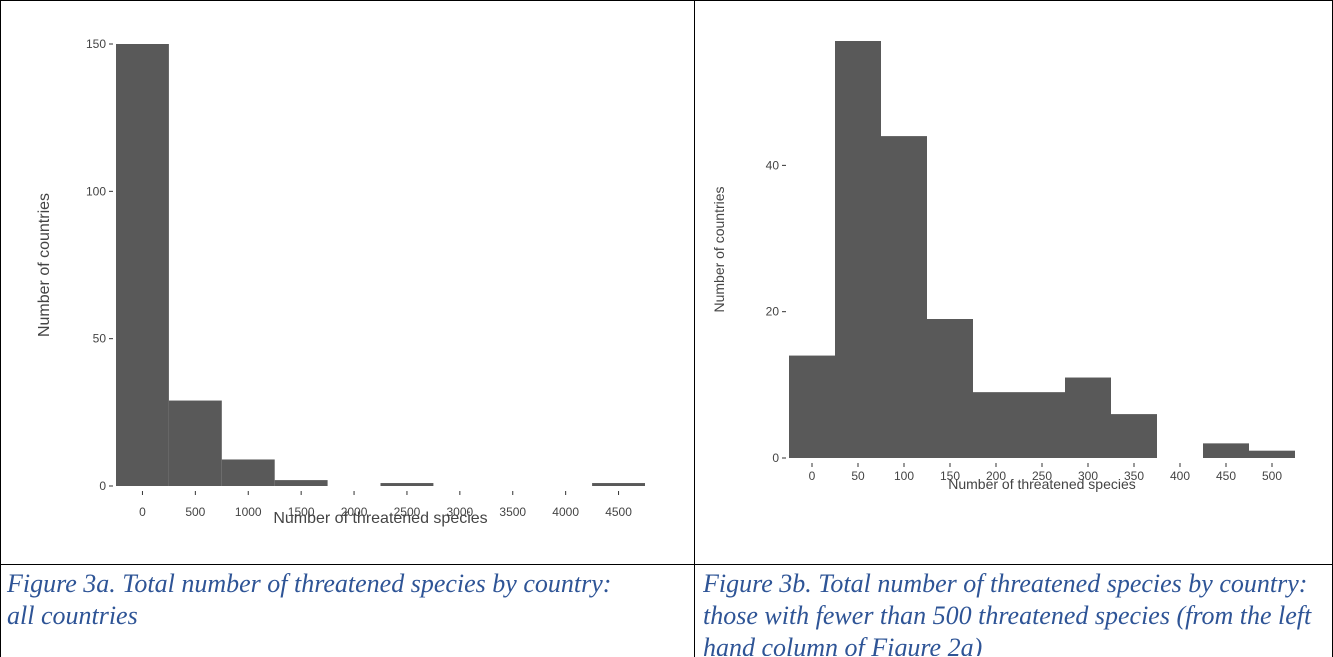 The image size is (1333, 657). I want to click on x-axis-tick-label: 250, so click(1042, 476).